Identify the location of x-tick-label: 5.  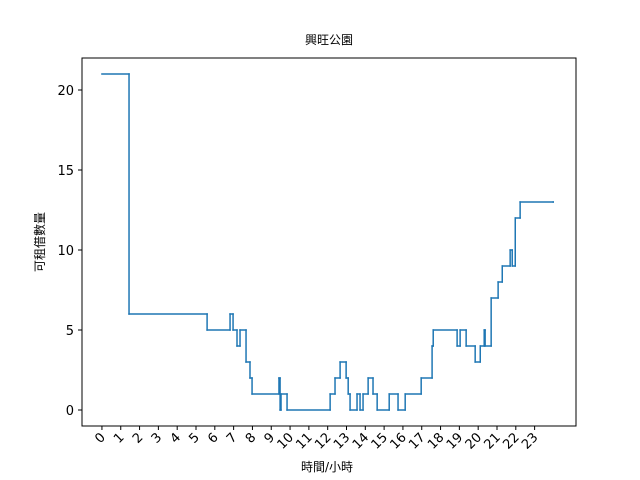
(194, 438).